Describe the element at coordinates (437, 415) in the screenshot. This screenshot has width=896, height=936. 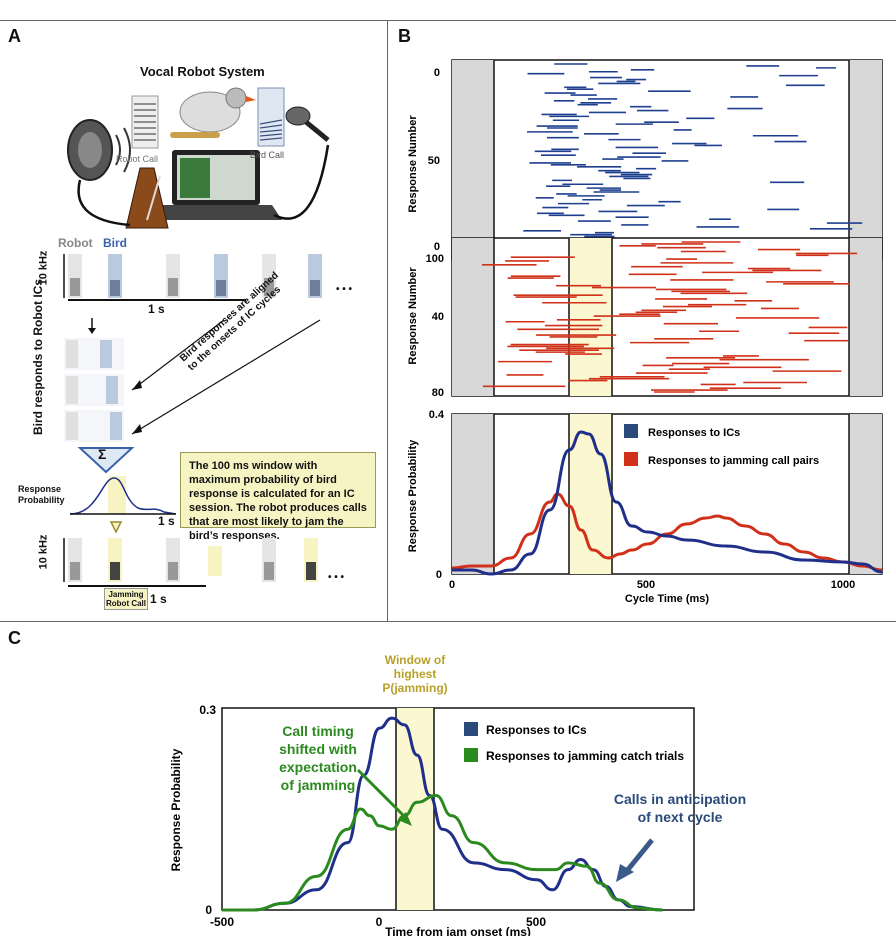
I see `prob-b-tick-04: 0.4` at that location.